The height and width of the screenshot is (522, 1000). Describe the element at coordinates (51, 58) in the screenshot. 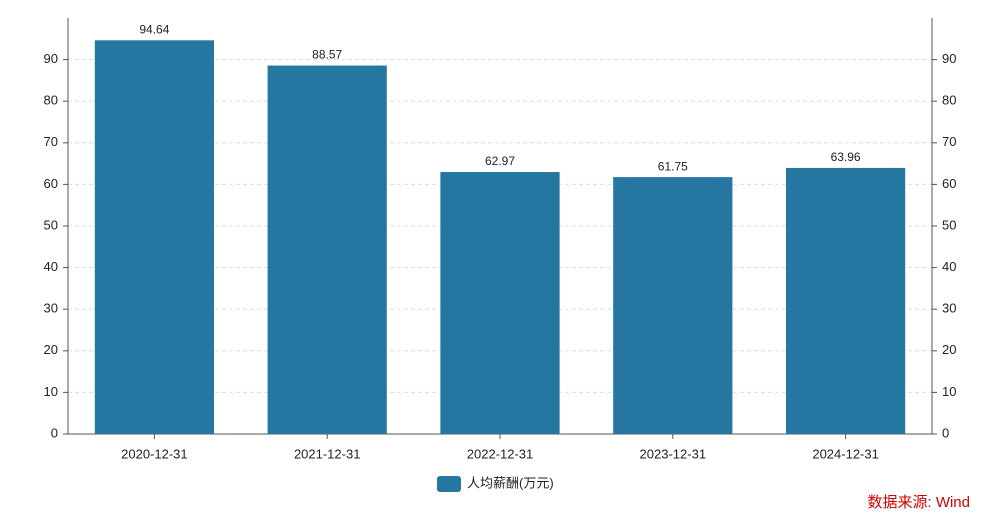

I see `y-tick-label: 90` at that location.